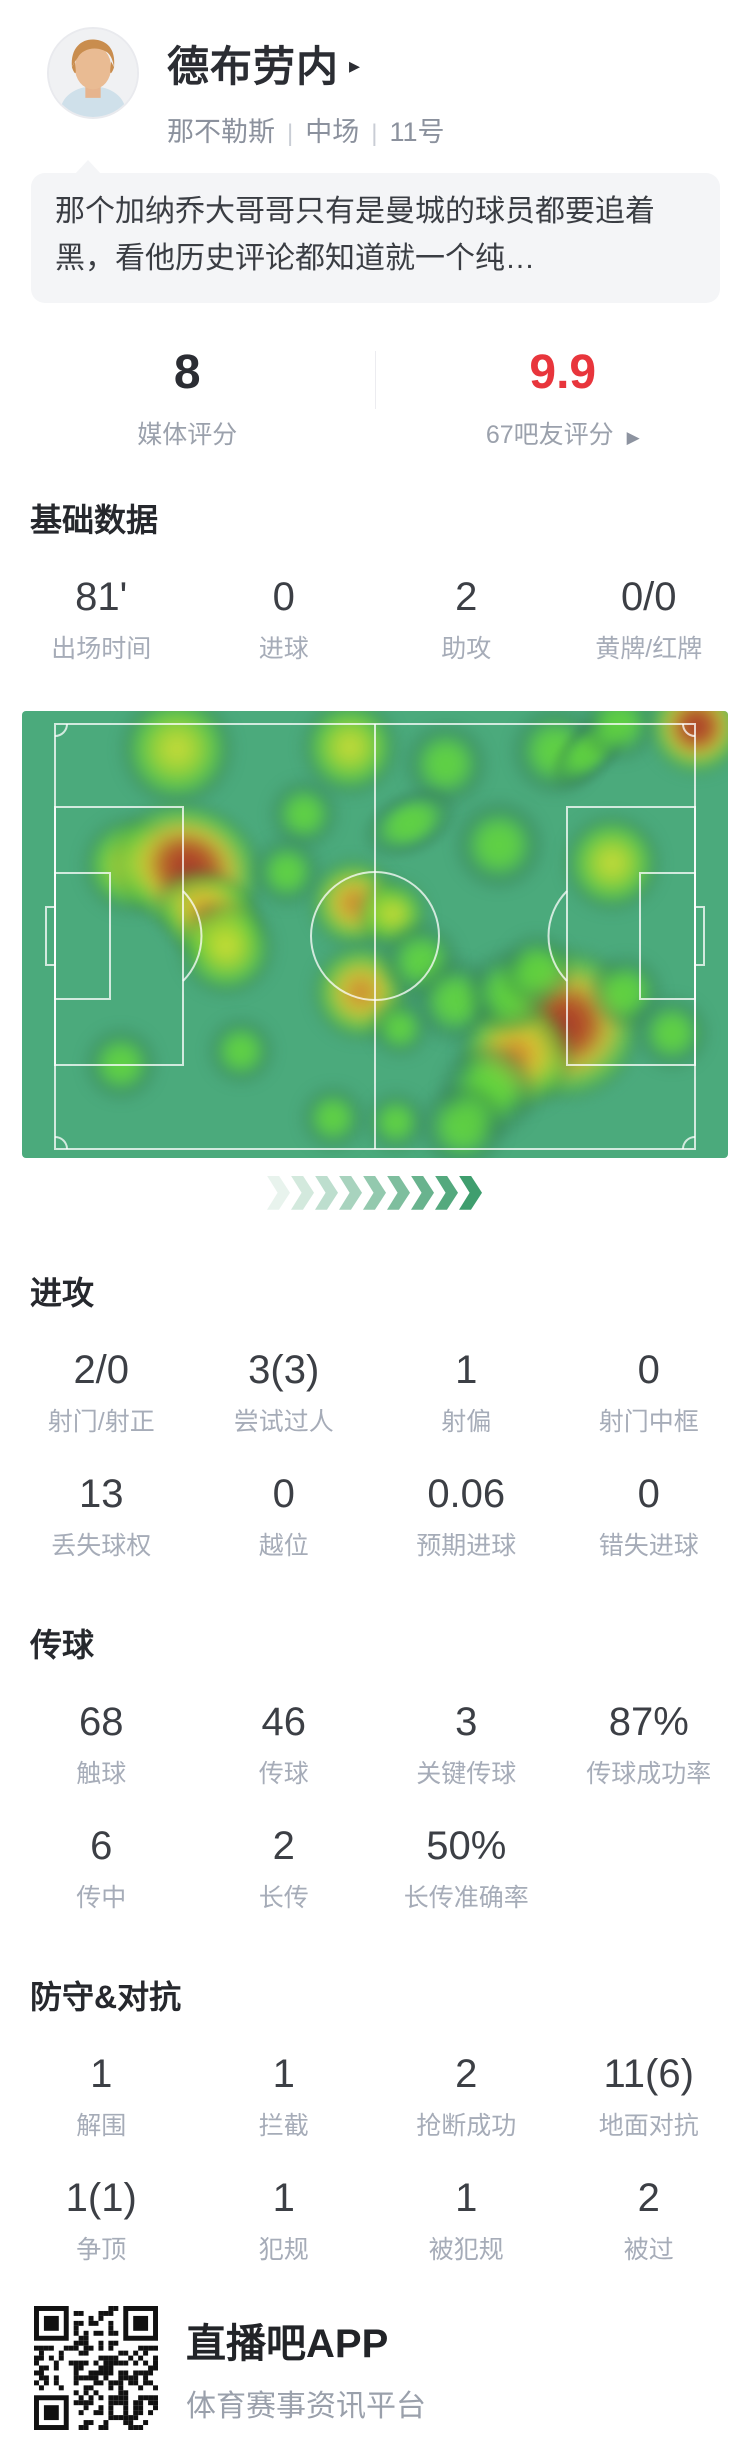  I want to click on stat-cell: 2 长传, so click(284, 1869).